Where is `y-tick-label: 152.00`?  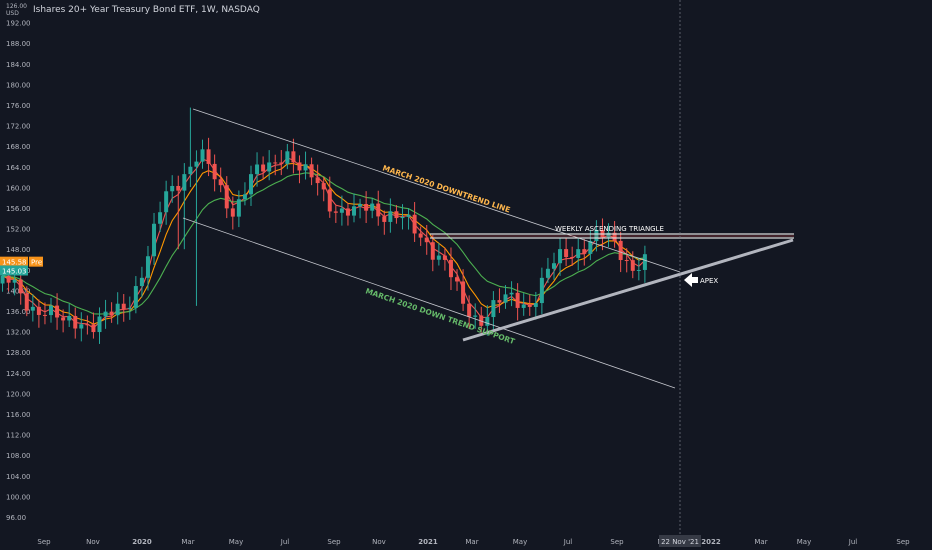
y-tick-label: 152.00 is located at coordinates (18, 230).